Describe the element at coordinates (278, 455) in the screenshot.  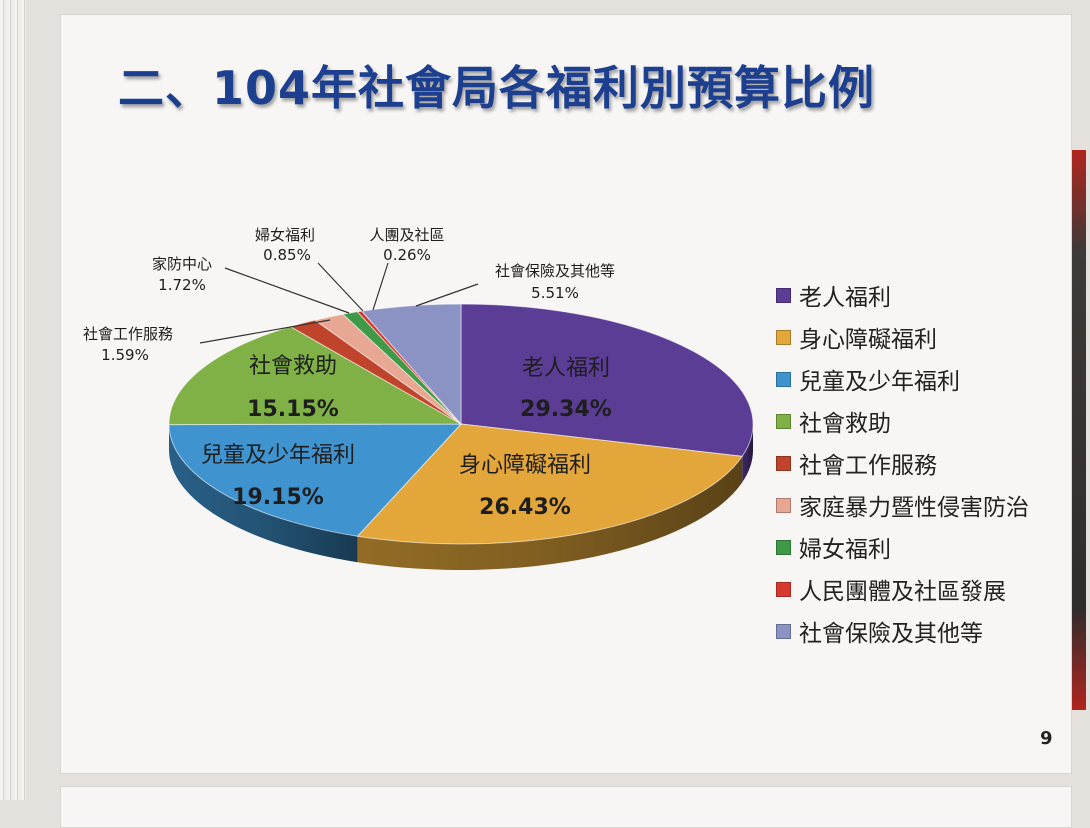
I see `slice-2-label: 兒童及少年福利` at that location.